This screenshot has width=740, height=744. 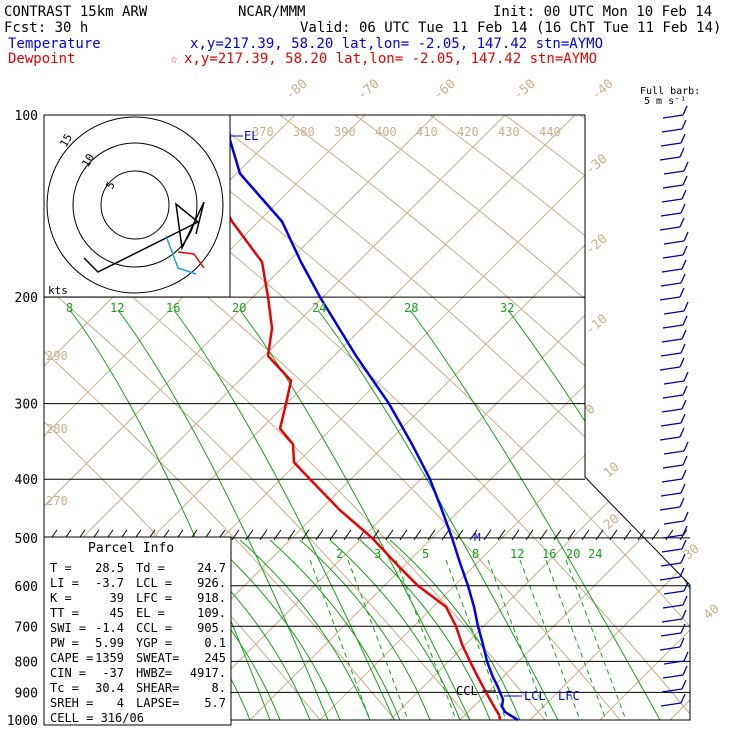 I want to click on dewpoint-legend-label: Dewpoint, so click(x=41, y=59).